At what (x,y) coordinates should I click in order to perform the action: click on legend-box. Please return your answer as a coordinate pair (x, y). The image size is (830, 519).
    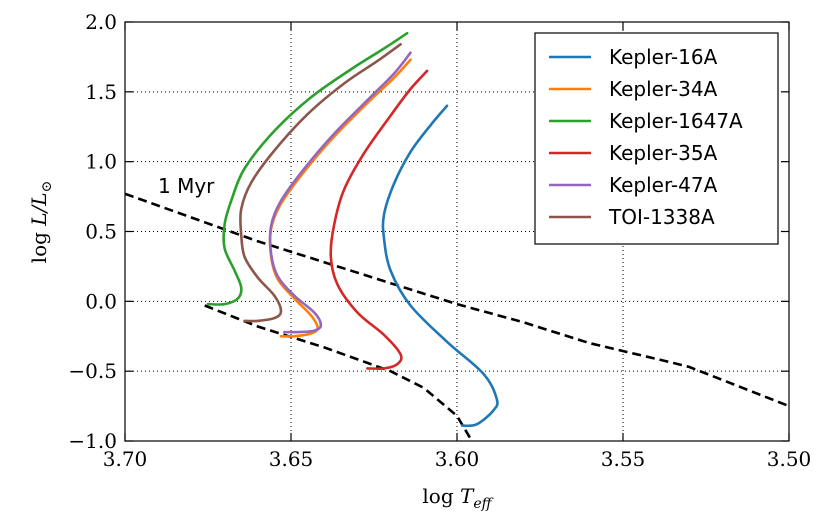
    Looking at the image, I should click on (656, 138).